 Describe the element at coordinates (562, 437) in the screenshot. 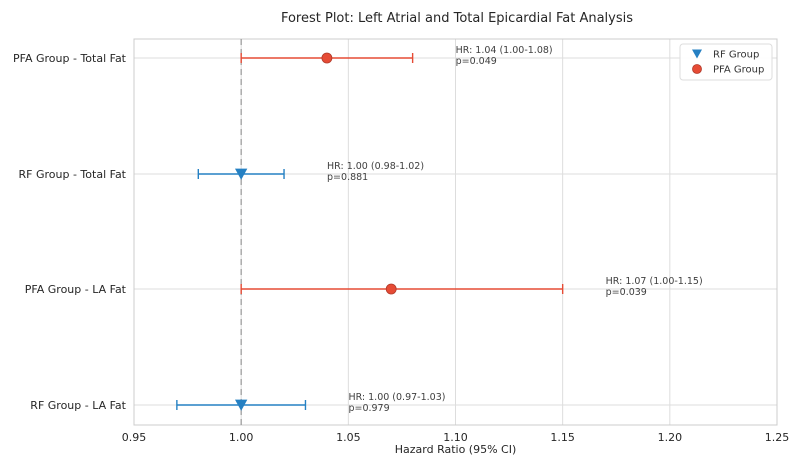

I see `x-tick-label: 1.15` at that location.